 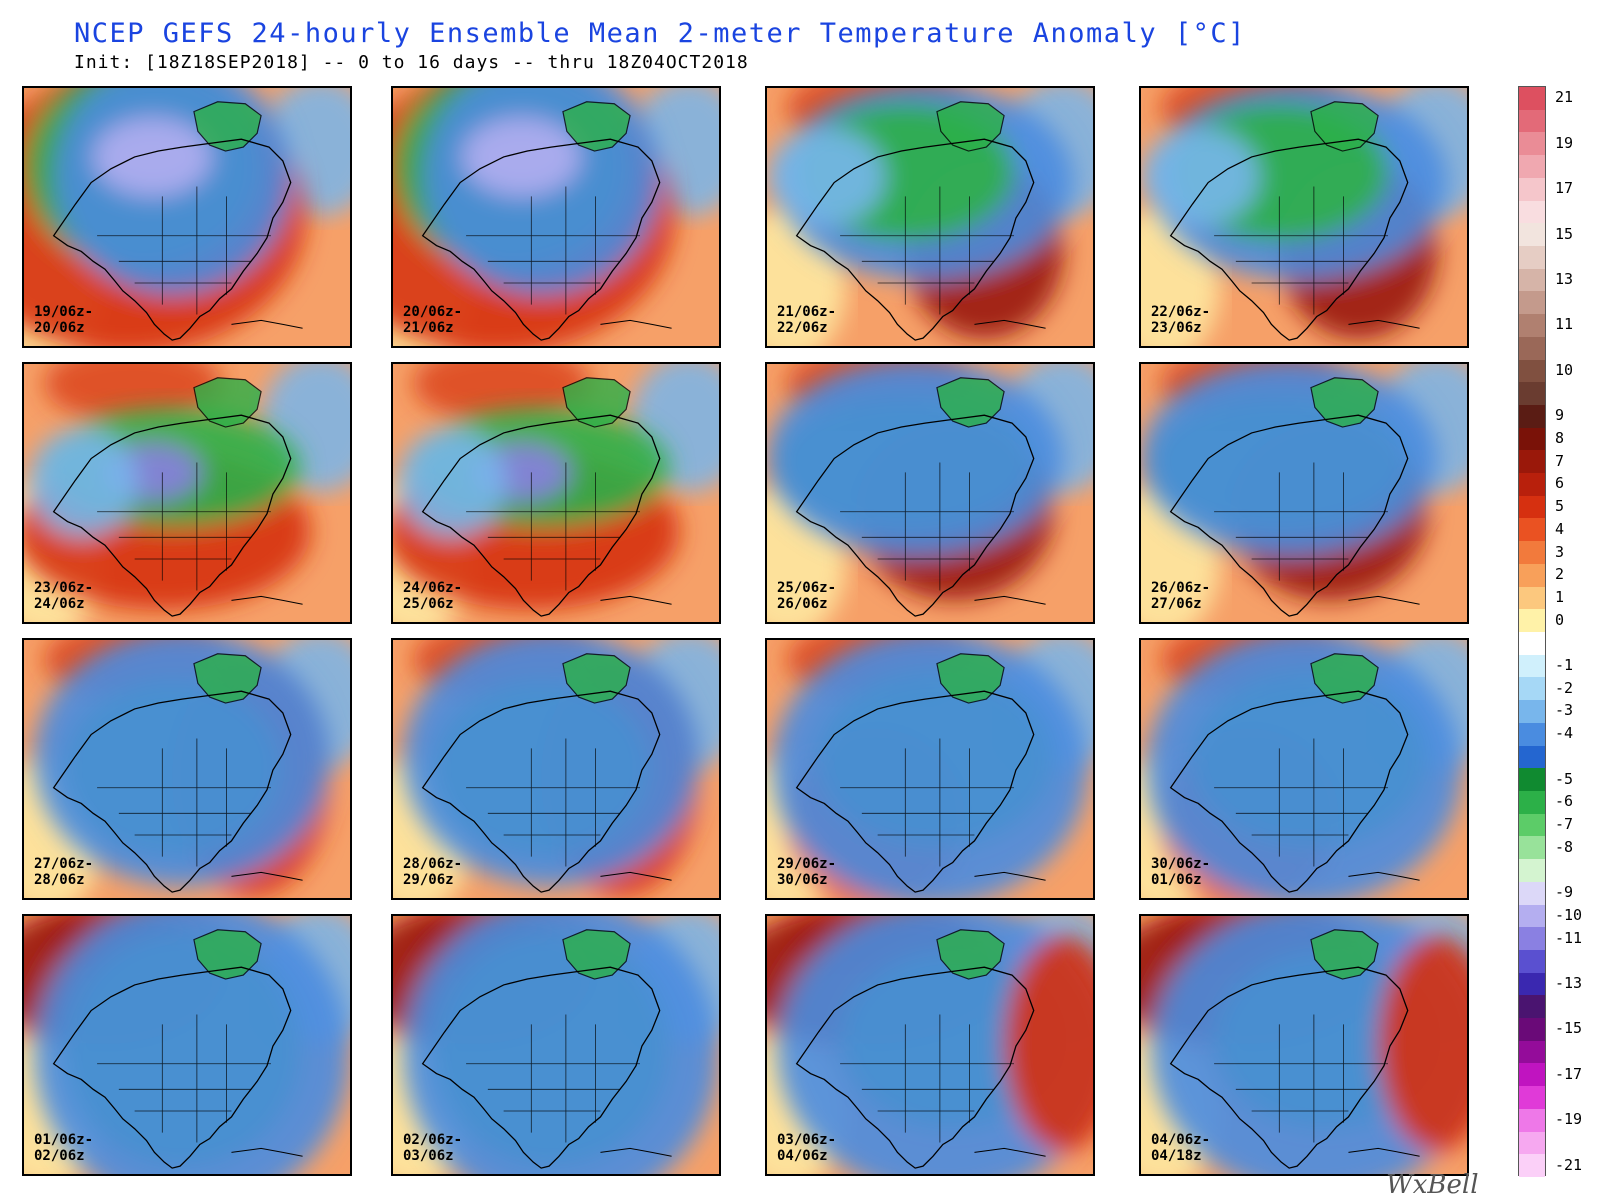 What do you see at coordinates (428, 1156) in the screenshot?
I see `valid-end: 03/06z` at bounding box center [428, 1156].